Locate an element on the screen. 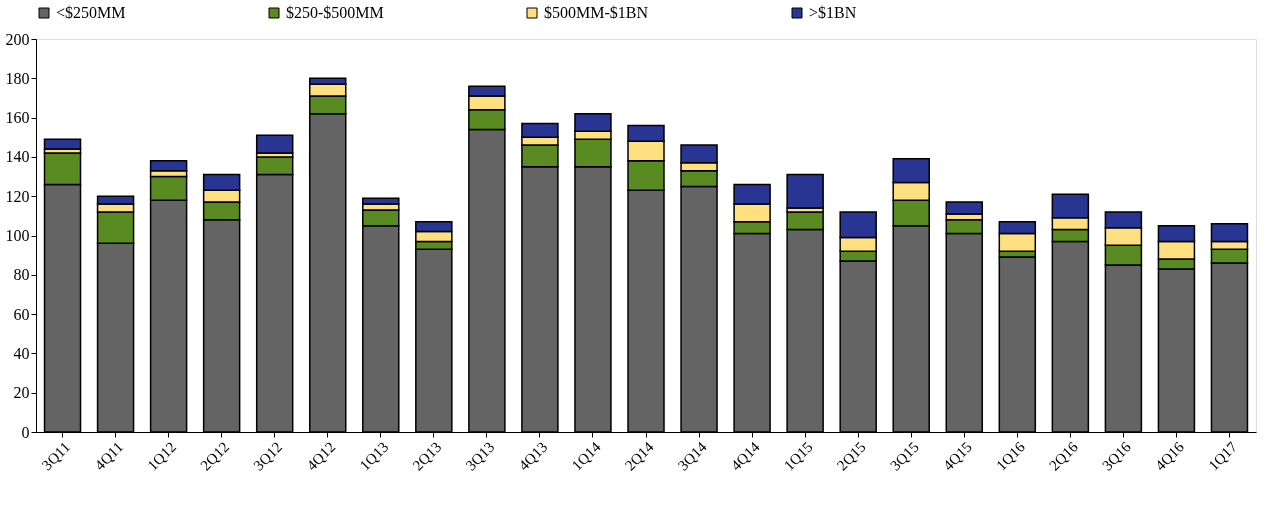 Image resolution: width=1284 pixels, height=523 pixels. legend-label: $500MM-$1BN is located at coordinates (596, 12).